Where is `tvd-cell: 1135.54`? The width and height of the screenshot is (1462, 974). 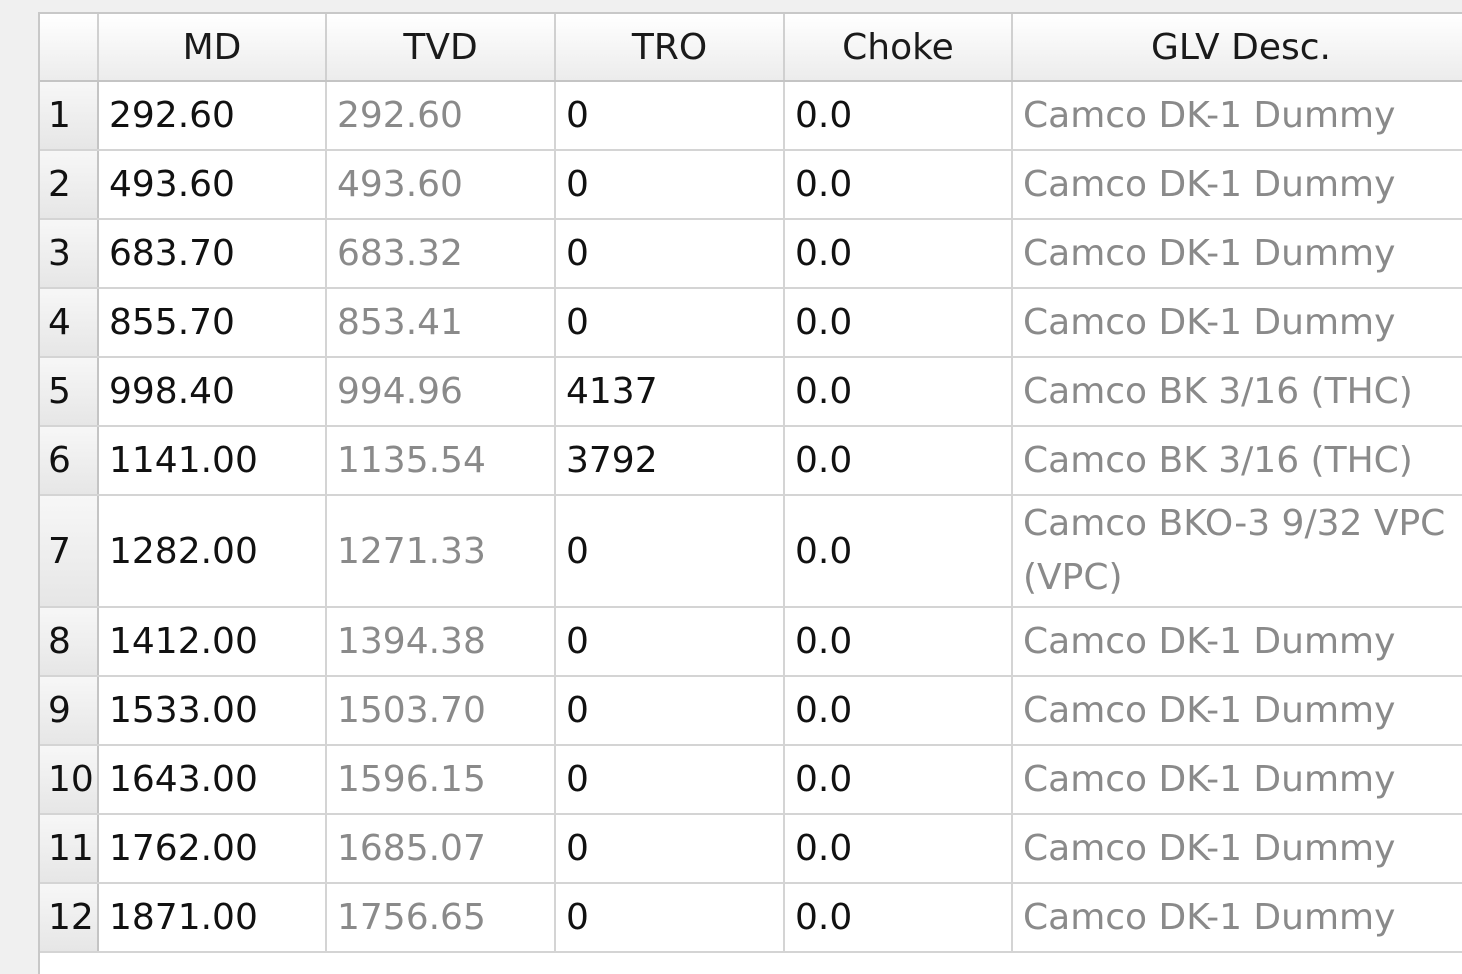 tvd-cell: 1135.54 is located at coordinates (441, 461).